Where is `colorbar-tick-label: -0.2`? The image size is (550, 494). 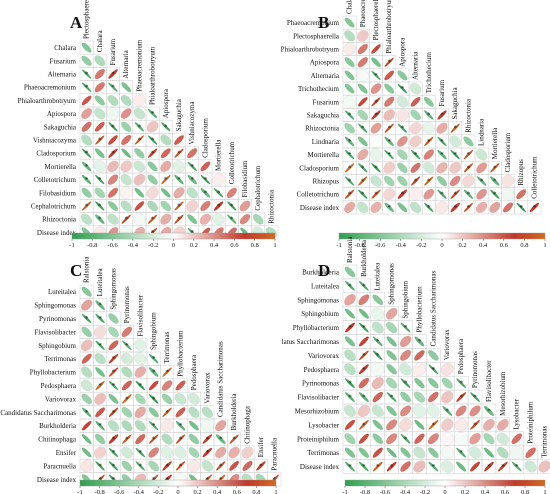
colorbar-tick-label: -0.2 is located at coordinates (421, 245).